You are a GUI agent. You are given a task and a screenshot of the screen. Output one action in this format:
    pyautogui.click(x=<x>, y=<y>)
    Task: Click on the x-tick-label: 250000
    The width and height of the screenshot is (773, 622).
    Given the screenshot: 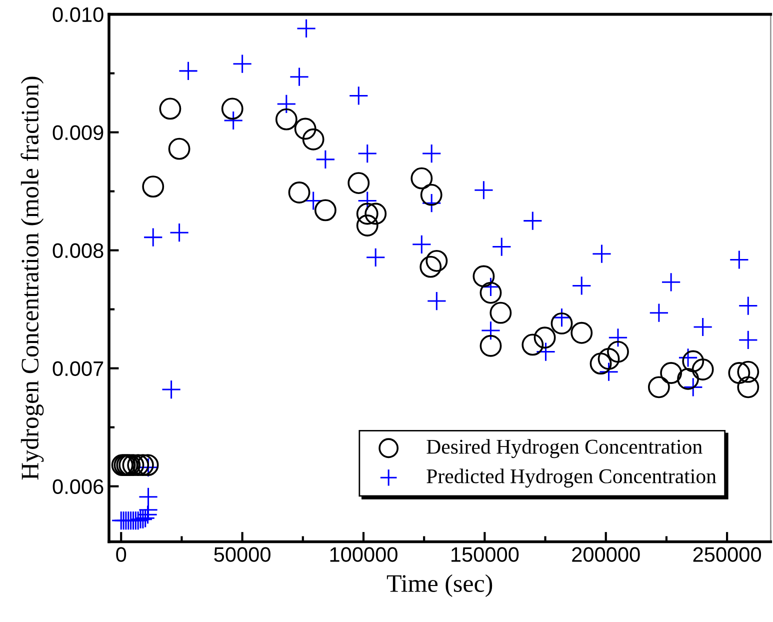 What is the action you would take?
    pyautogui.click(x=727, y=554)
    